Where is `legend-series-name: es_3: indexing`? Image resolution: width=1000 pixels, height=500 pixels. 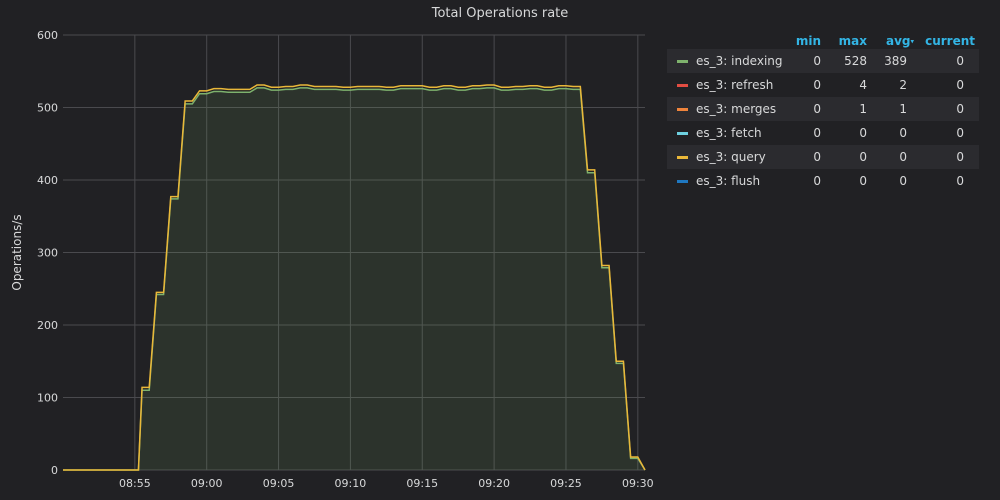 legend-series-name: es_3: indexing is located at coordinates (729, 61).